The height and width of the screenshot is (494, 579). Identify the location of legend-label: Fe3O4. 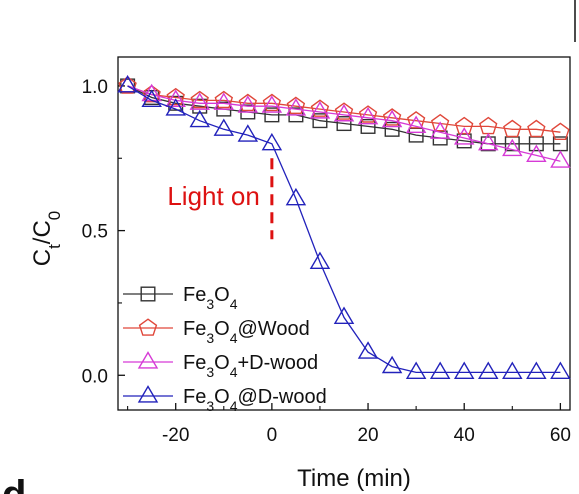
(210, 298).